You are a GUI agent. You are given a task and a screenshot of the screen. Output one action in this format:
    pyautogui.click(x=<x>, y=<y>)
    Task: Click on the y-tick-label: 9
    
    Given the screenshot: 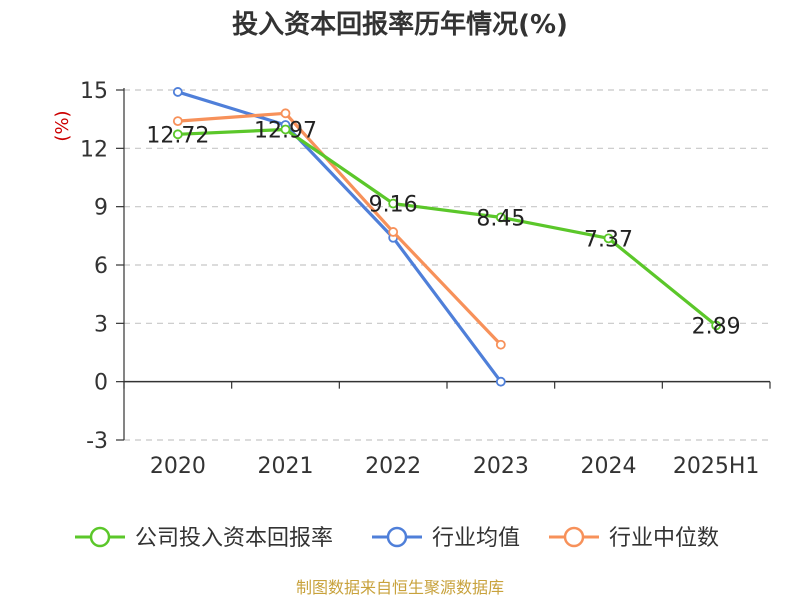 What is the action you would take?
    pyautogui.click(x=101, y=208)
    